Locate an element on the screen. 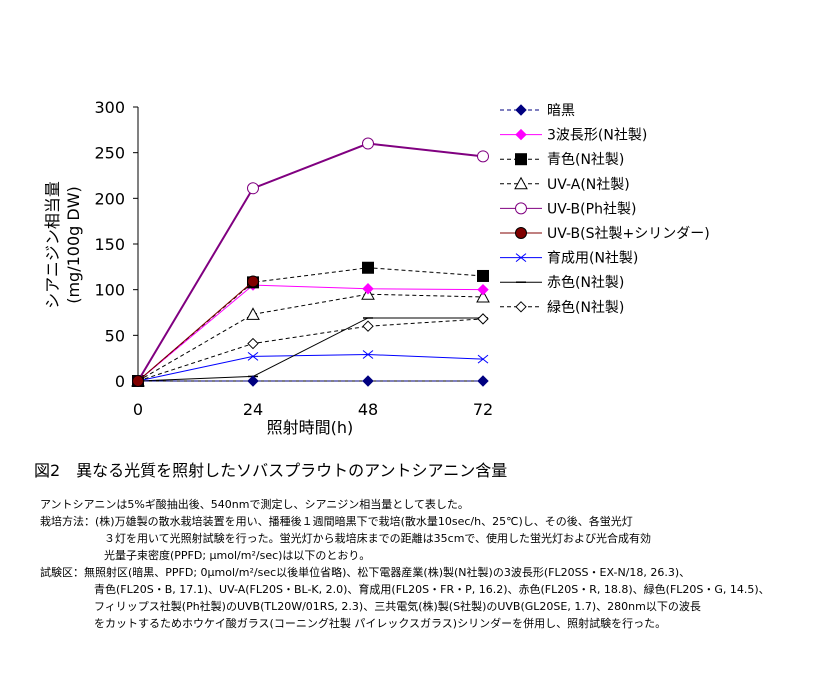  y-tick-label: 100 is located at coordinates (109, 290).